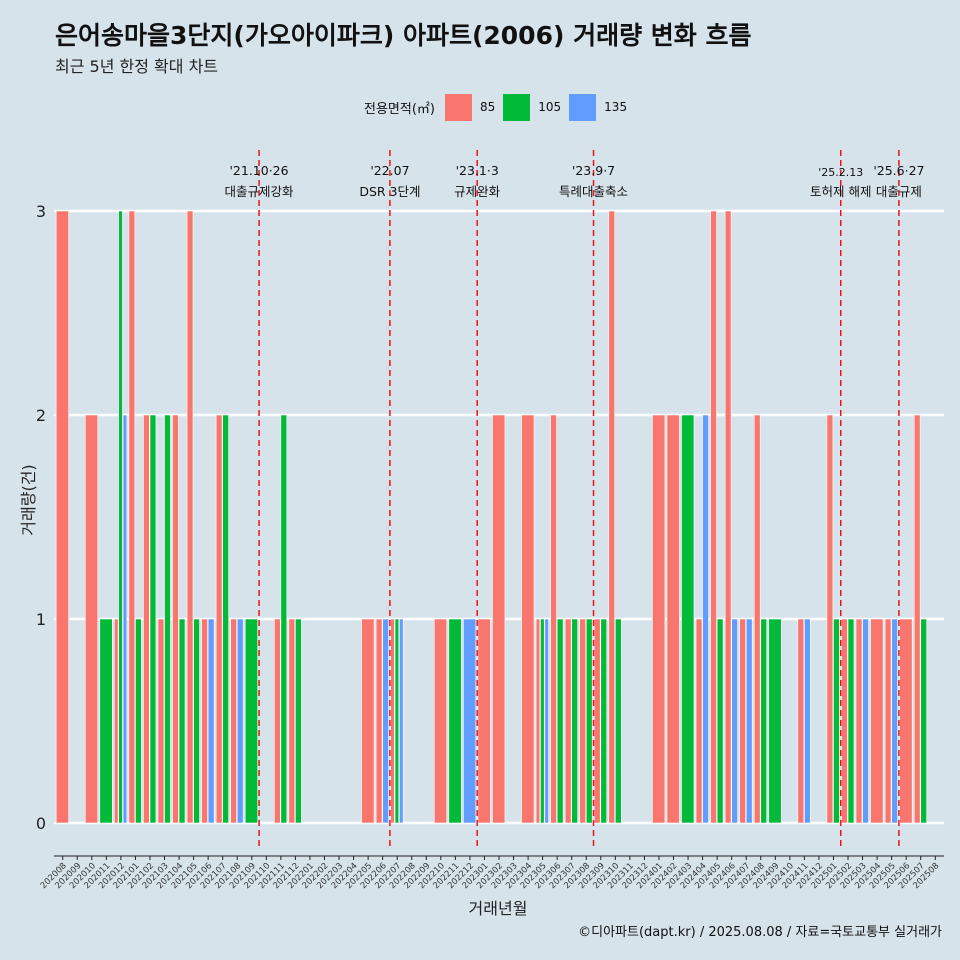 Image resolution: width=960 pixels, height=960 pixels. What do you see at coordinates (598, 107) in the screenshot?
I see `legend-item-135: 135` at bounding box center [598, 107].